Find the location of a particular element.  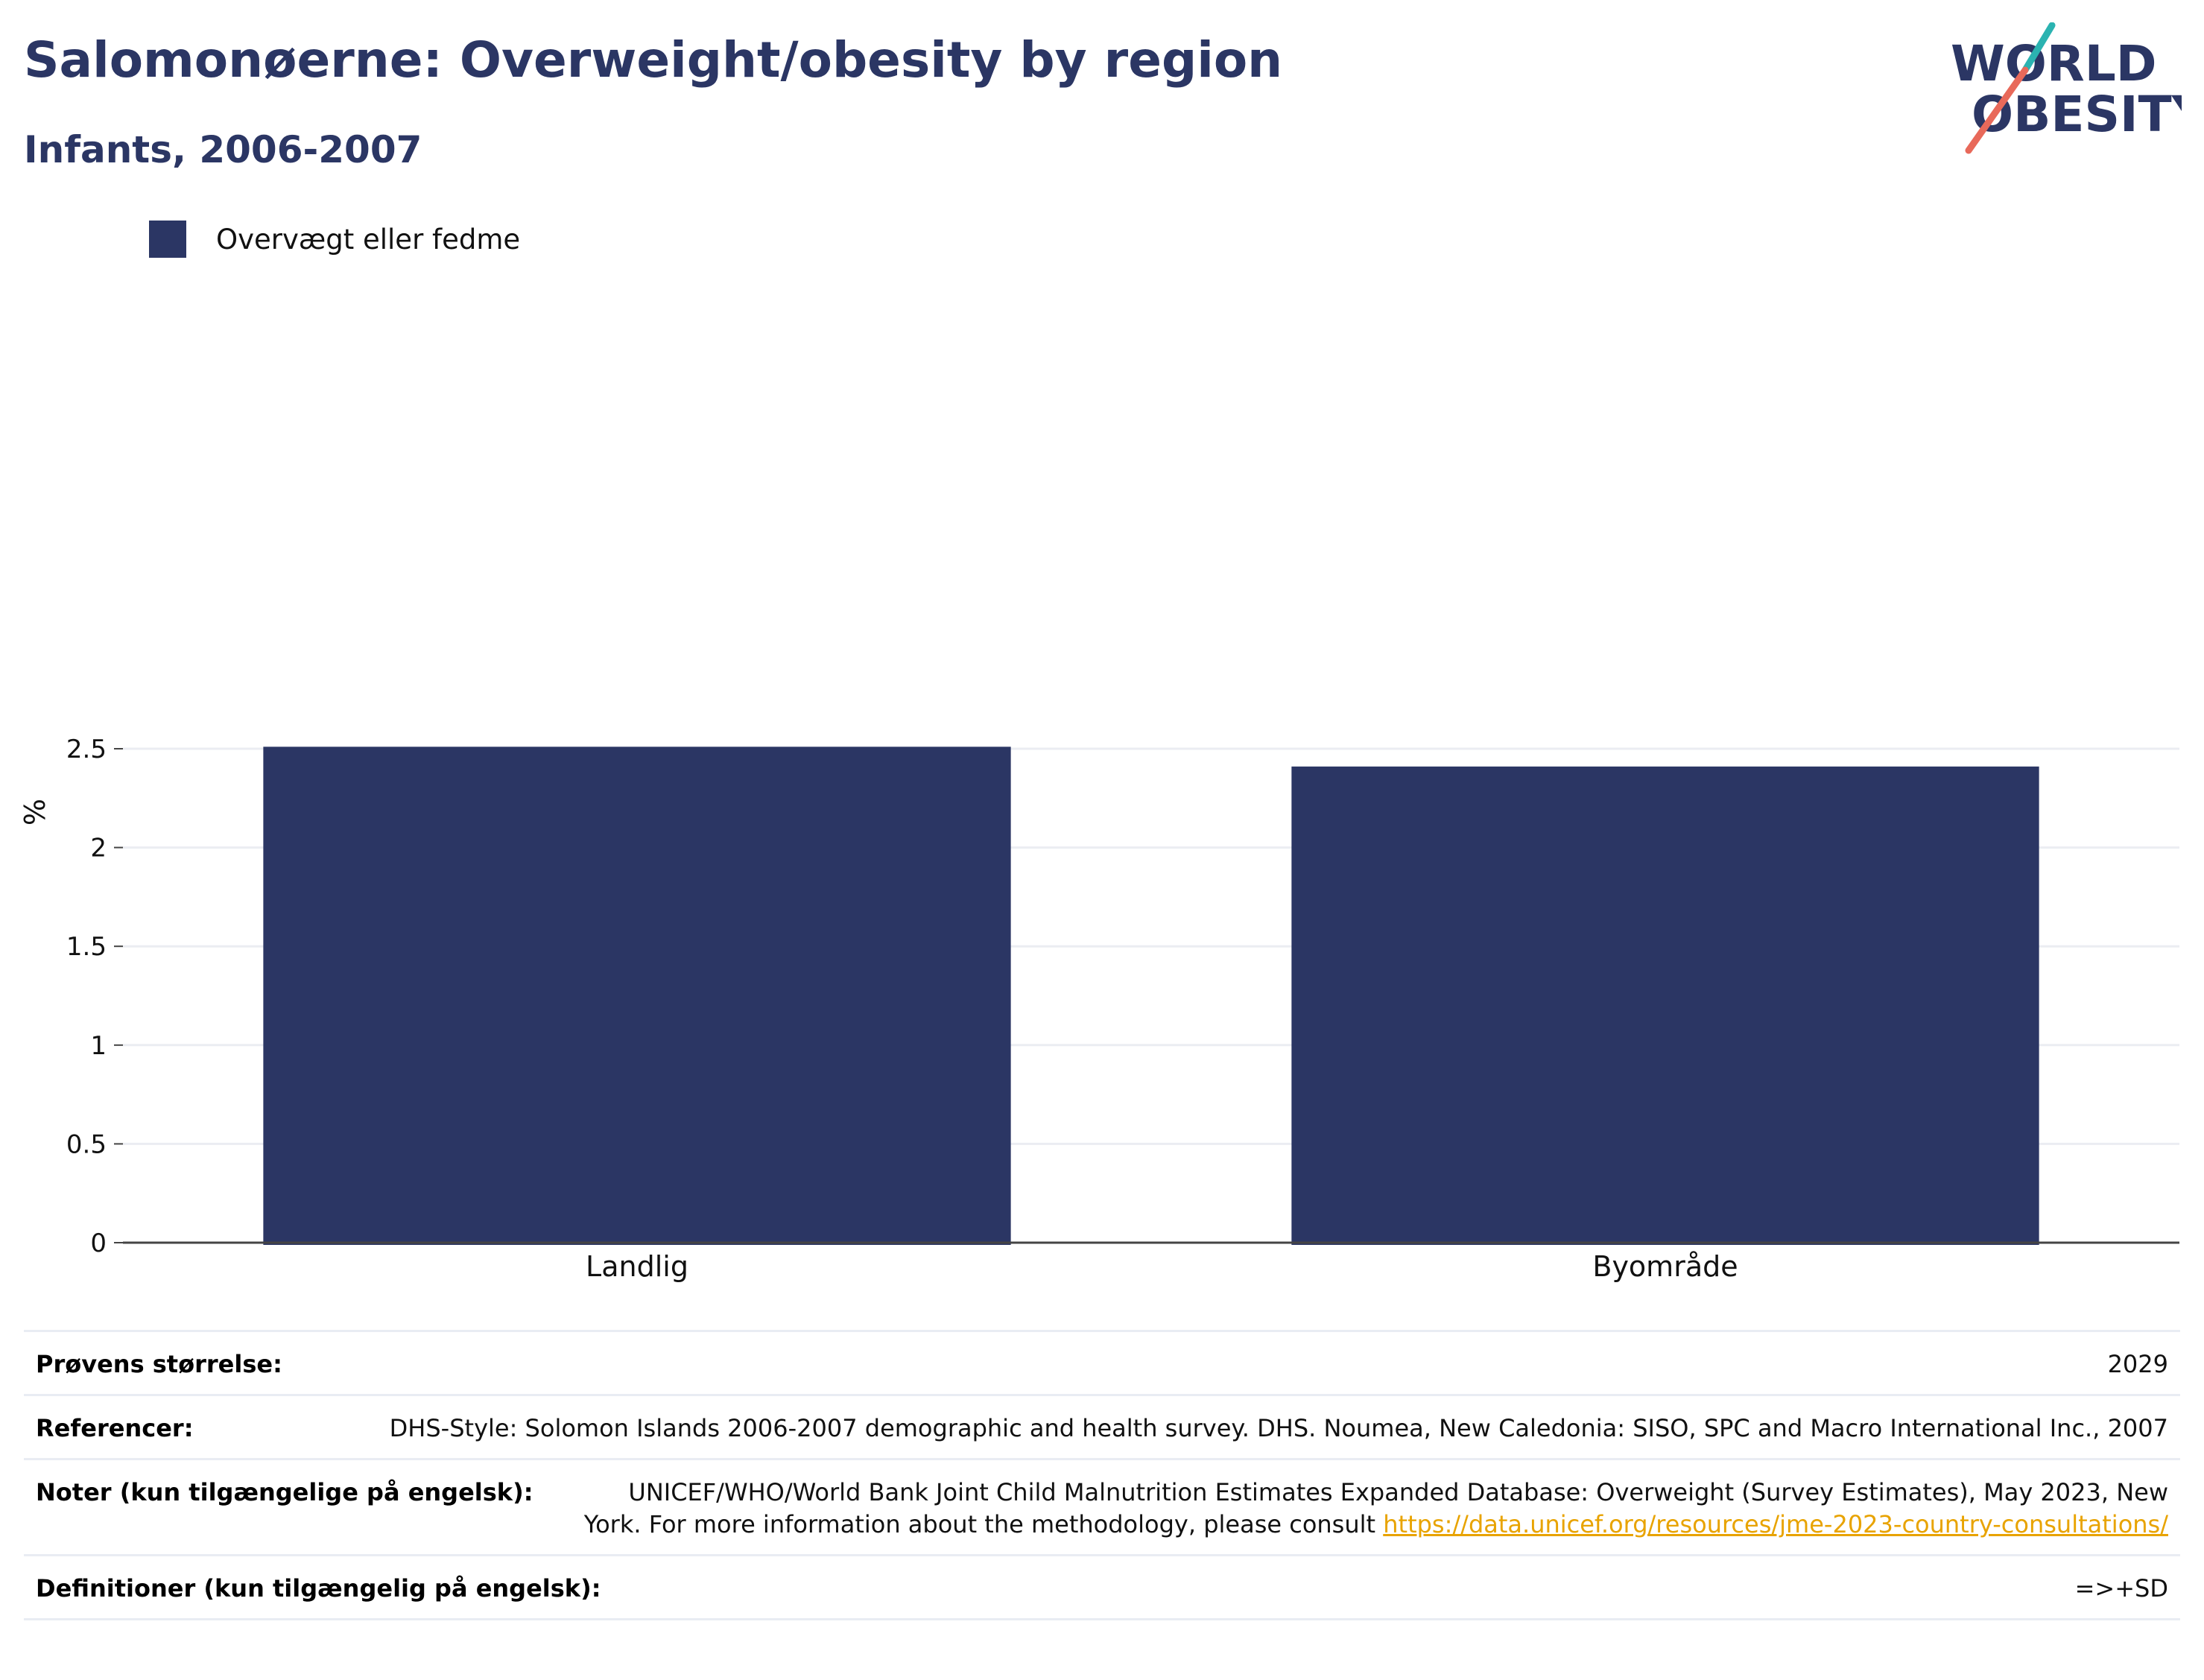

bar-byområde is located at coordinates (1665, 1005).